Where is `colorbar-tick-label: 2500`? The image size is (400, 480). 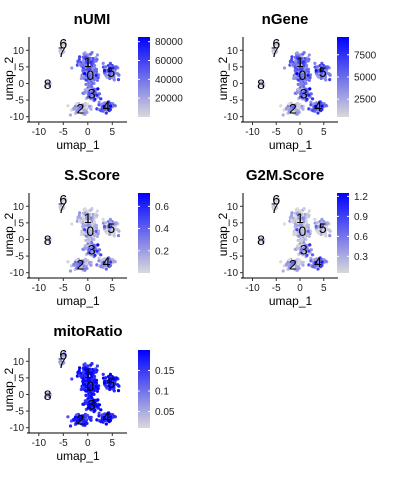
colorbar-tick-label: 2500 is located at coordinates (365, 100).